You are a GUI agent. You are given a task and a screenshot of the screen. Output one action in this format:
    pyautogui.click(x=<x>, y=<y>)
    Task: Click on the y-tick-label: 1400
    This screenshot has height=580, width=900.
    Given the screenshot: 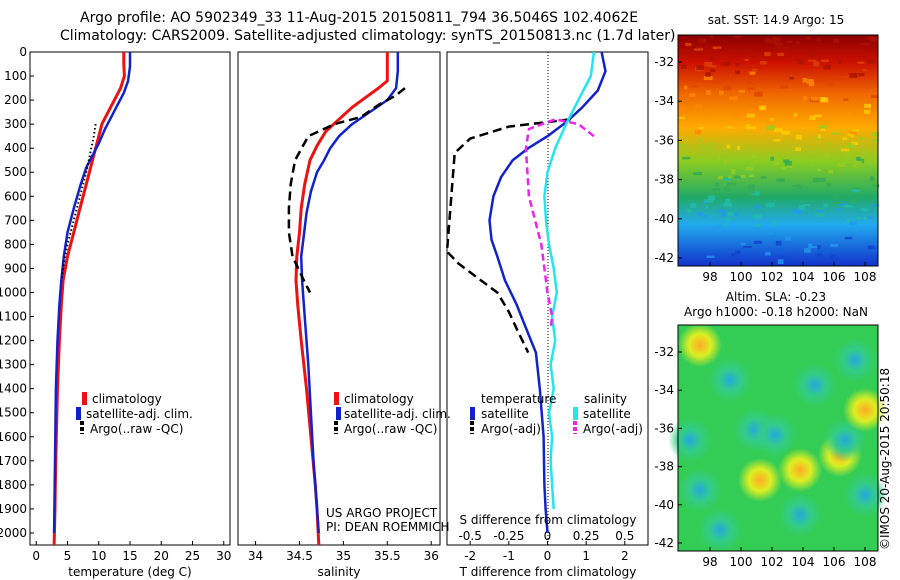 What is the action you would take?
    pyautogui.click(x=13, y=389)
    